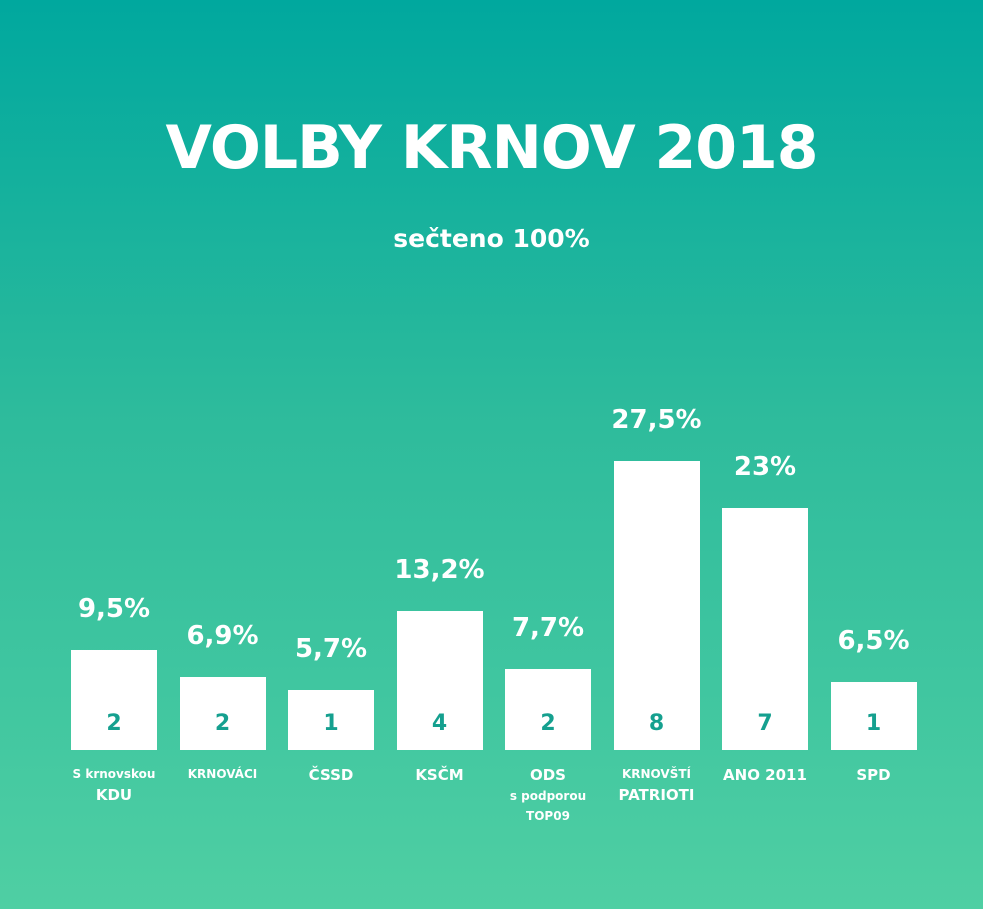 Image resolution: width=983 pixels, height=909 pixels. What do you see at coordinates (491, 148) in the screenshot?
I see `chart-title: VOLBY KRNOV 2018` at bounding box center [491, 148].